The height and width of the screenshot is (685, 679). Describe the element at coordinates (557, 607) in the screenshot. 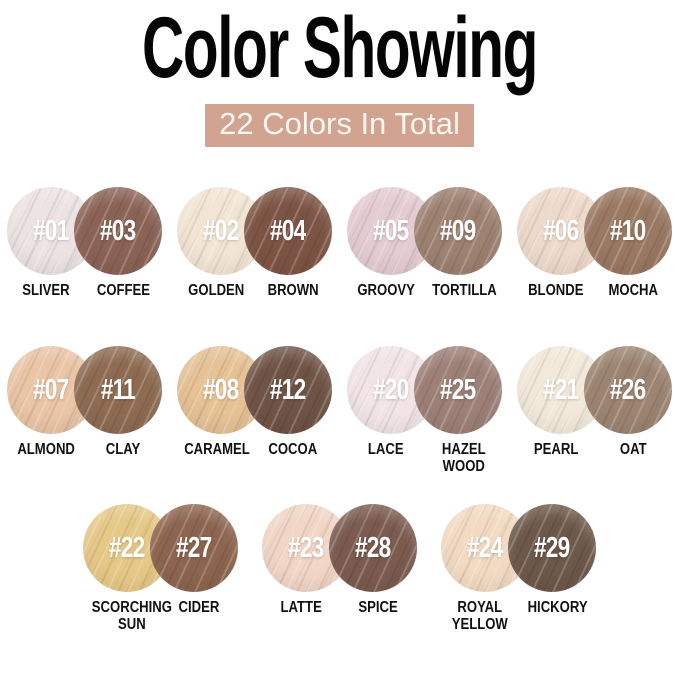

I see `swatch-name-hickory: HICKORY` at that location.